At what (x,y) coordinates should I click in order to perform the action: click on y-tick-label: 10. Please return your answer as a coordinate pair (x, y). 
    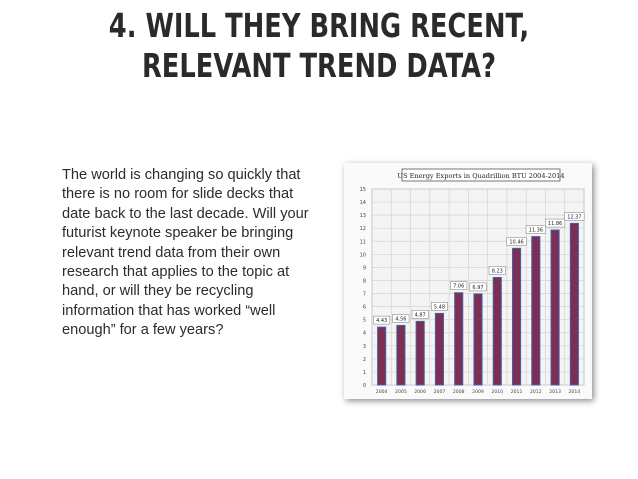
    Looking at the image, I should click on (363, 255).